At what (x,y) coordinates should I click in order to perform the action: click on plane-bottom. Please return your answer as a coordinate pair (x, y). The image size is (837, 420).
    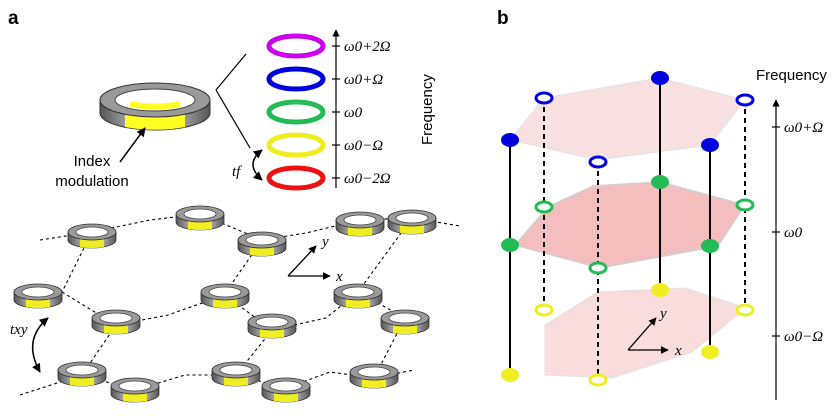
    Looking at the image, I should click on (646, 333).